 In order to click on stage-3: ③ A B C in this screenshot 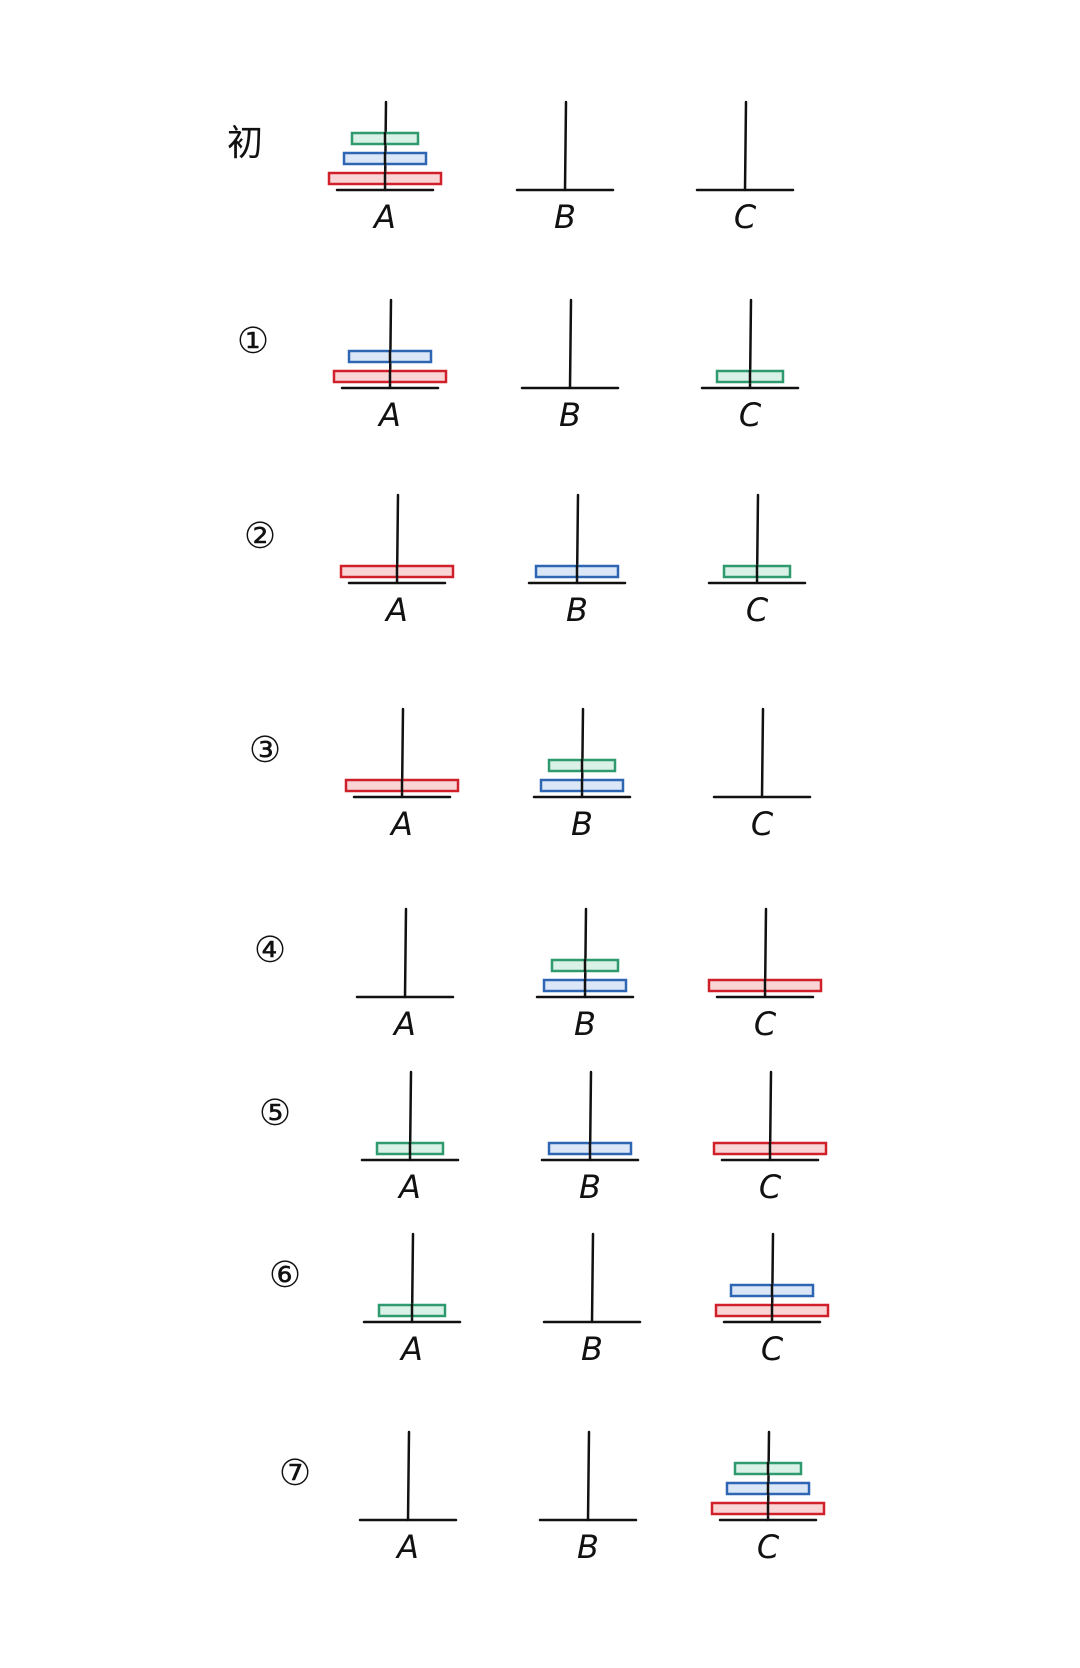, I will do `click(530, 775)`.